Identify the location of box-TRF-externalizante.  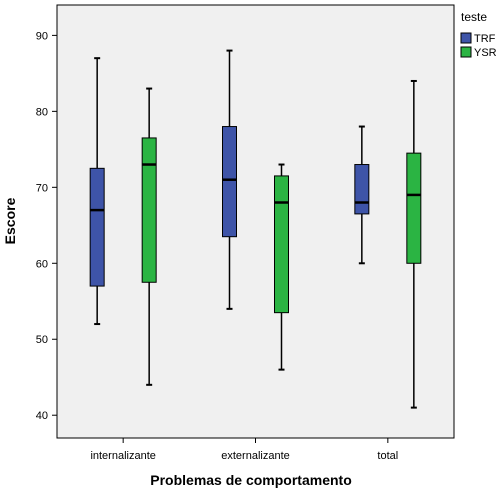
(229, 182).